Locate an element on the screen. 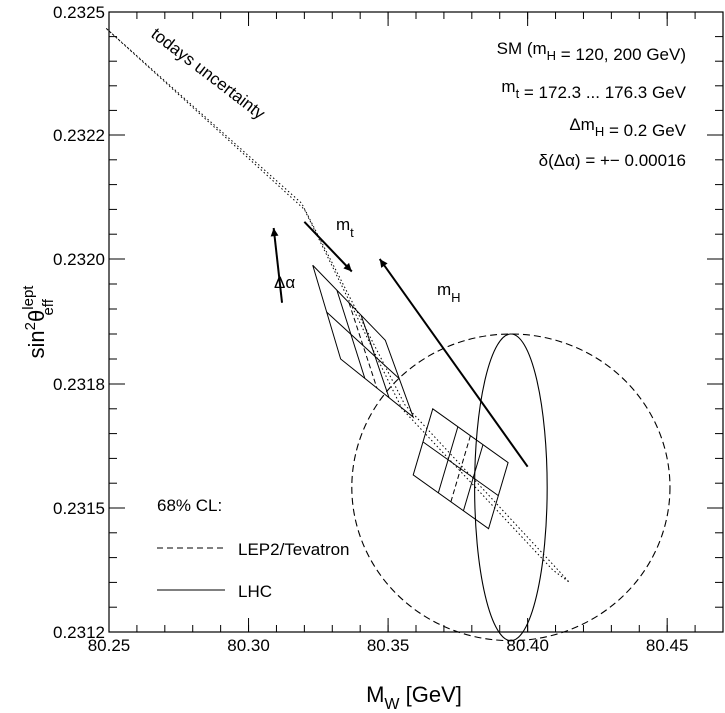 Image resolution: width=725 pixels, height=713 pixels. y-tick-label: 0.2312 is located at coordinates (79, 632).